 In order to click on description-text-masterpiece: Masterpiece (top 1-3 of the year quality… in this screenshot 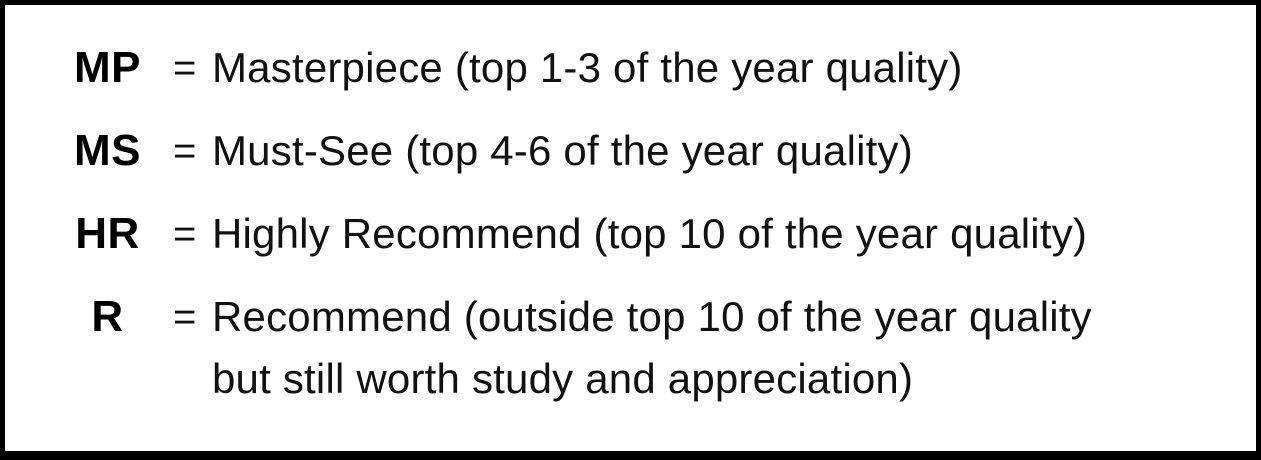, I will do `click(587, 67)`.